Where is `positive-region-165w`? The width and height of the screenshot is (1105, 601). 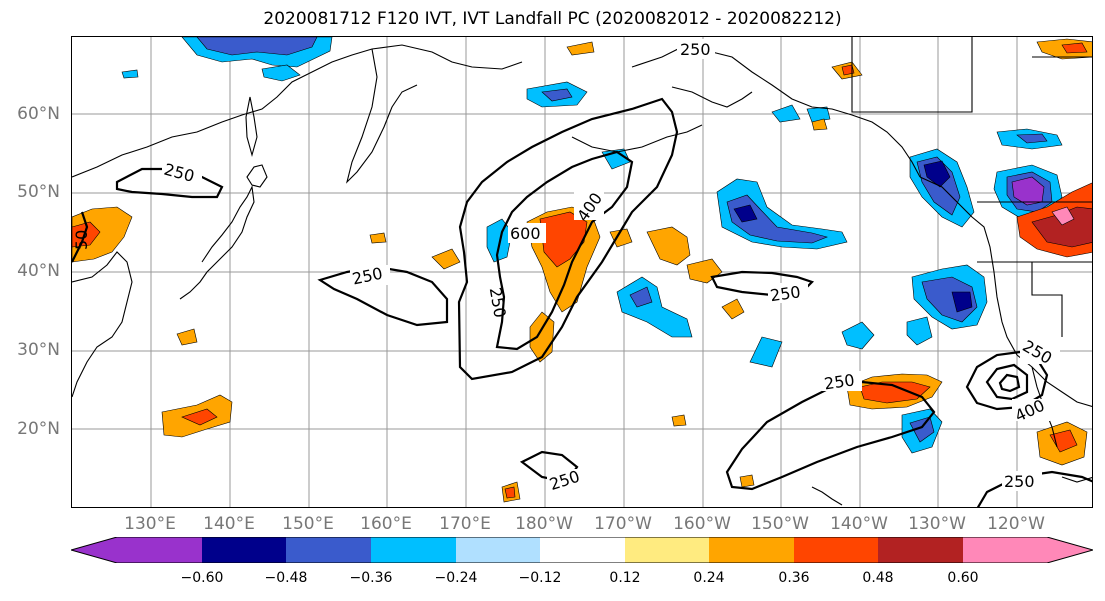
positive-region-165w is located at coordinates (668, 246).